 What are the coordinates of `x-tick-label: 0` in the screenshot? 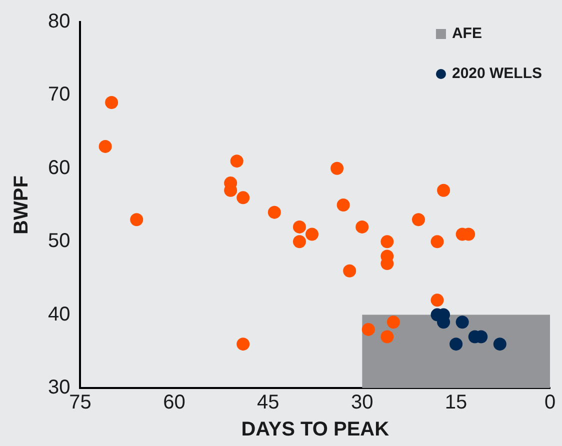 It's located at (550, 403).